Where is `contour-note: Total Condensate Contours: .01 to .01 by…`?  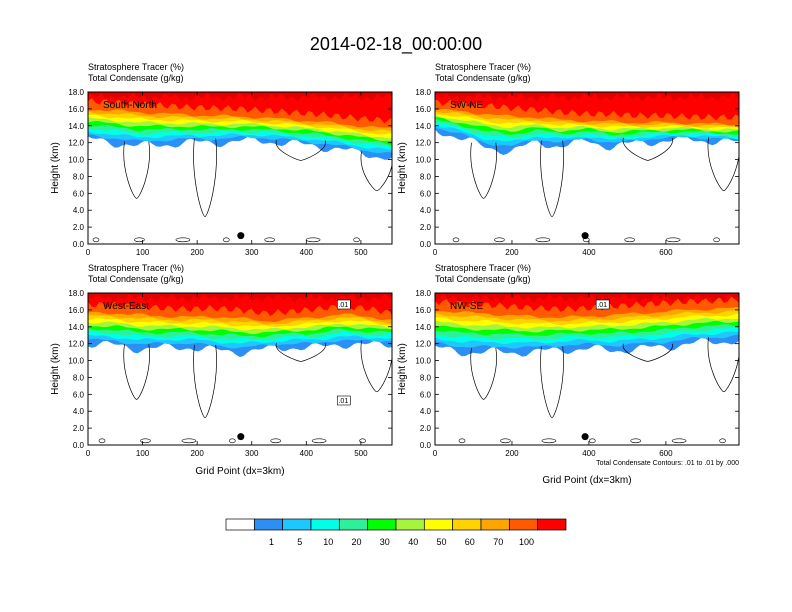 contour-note: Total Condensate Contours: .01 to .01 by… is located at coordinates (667, 463).